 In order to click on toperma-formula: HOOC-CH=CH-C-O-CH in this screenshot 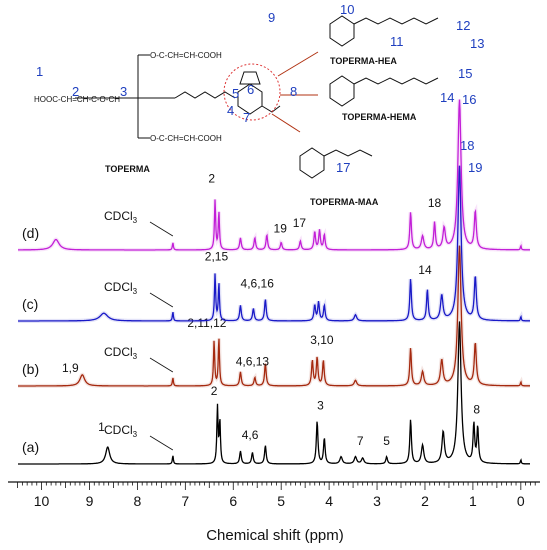, I will do `click(77, 99)`.